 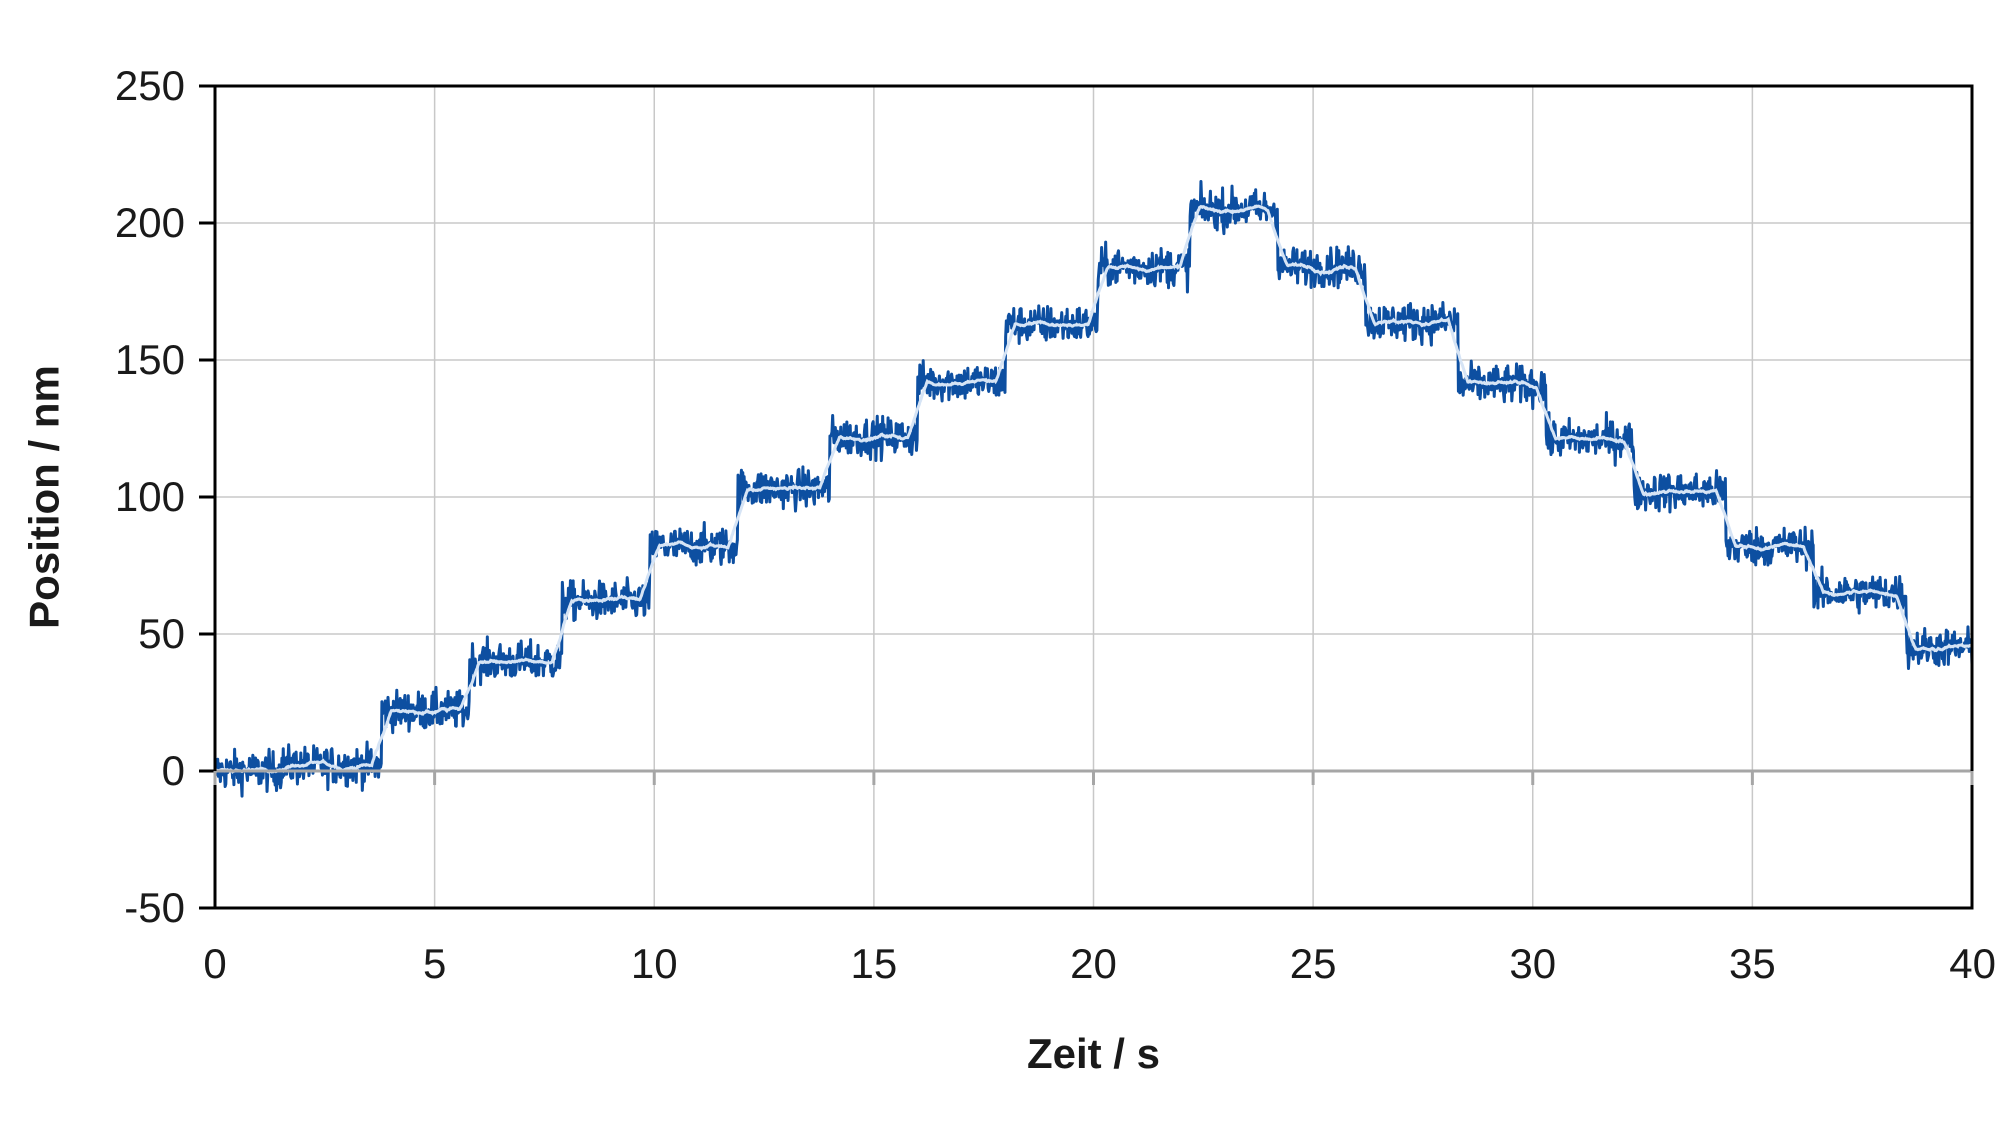 I want to click on x-tick-label-35: 35, so click(x=1752, y=963).